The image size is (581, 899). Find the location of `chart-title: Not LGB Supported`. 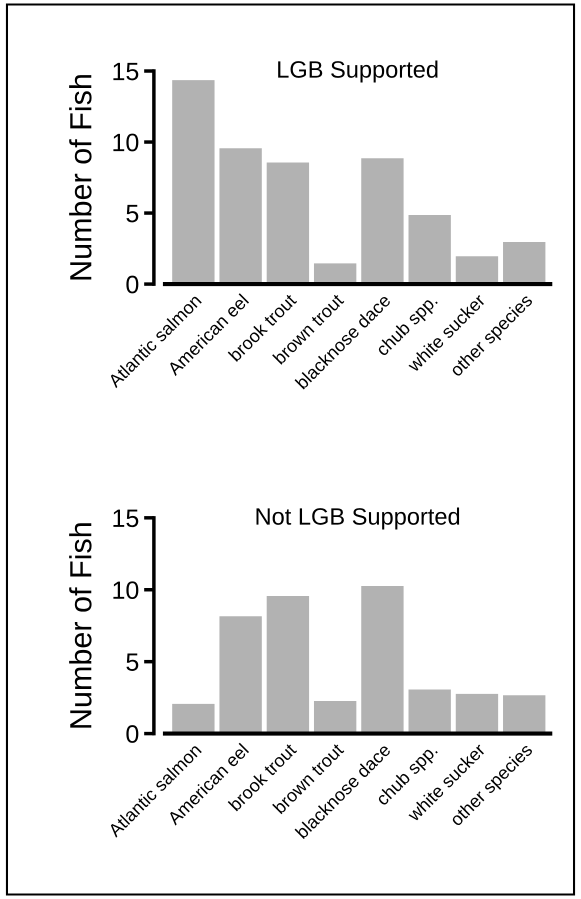

chart-title: Not LGB Supported is located at coordinates (358, 518).